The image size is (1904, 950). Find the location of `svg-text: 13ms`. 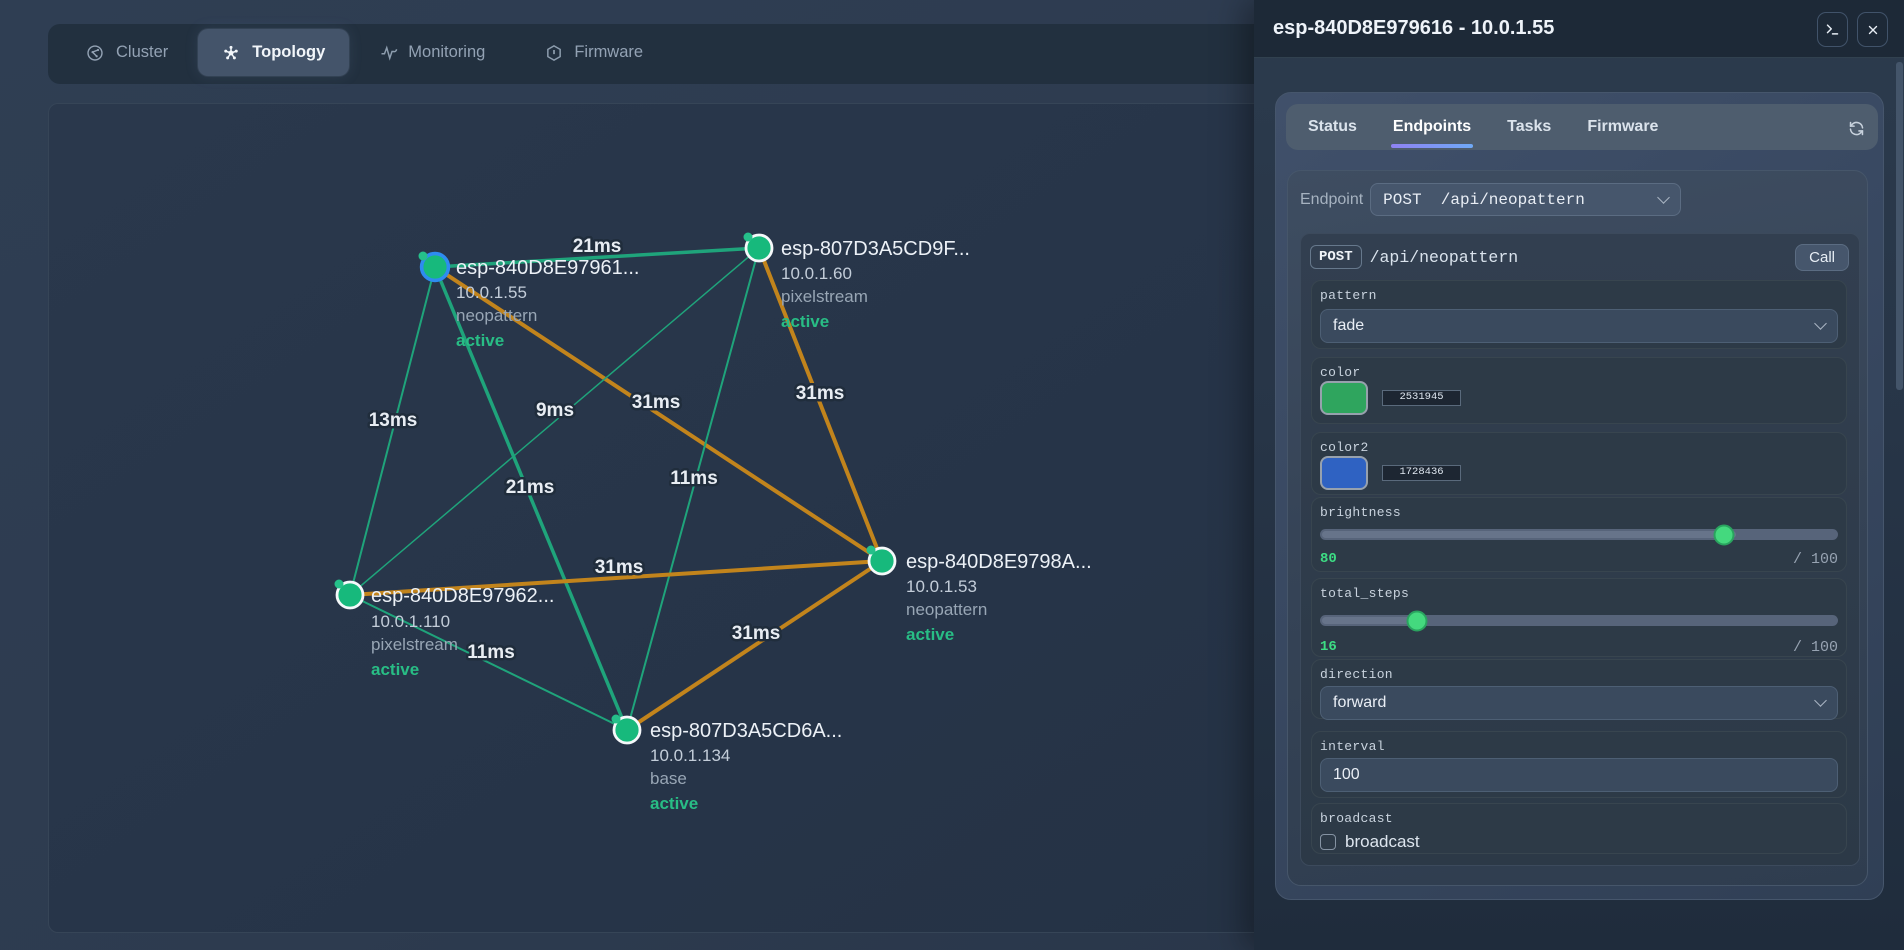

svg-text: 13ms is located at coordinates (393, 420).